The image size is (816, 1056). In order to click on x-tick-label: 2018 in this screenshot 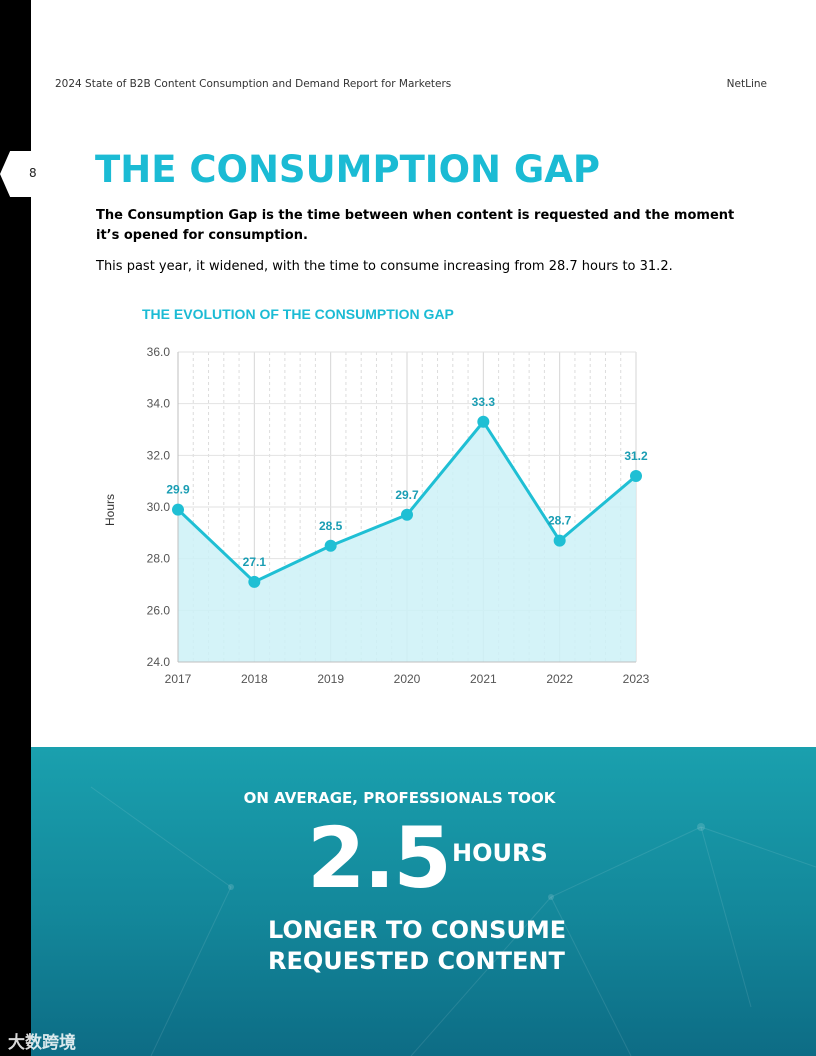, I will do `click(254, 679)`.